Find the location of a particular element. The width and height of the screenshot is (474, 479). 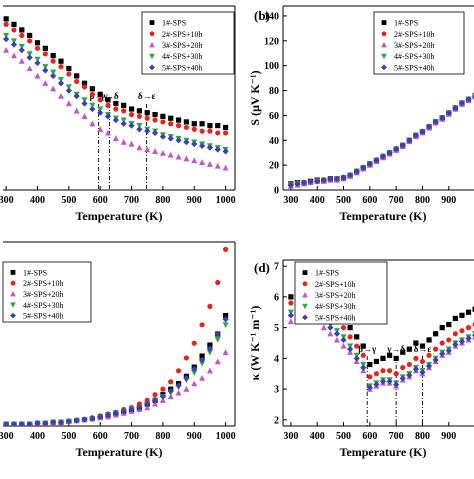

legend-label: 2#-SPS+10h is located at coordinates (182, 34).